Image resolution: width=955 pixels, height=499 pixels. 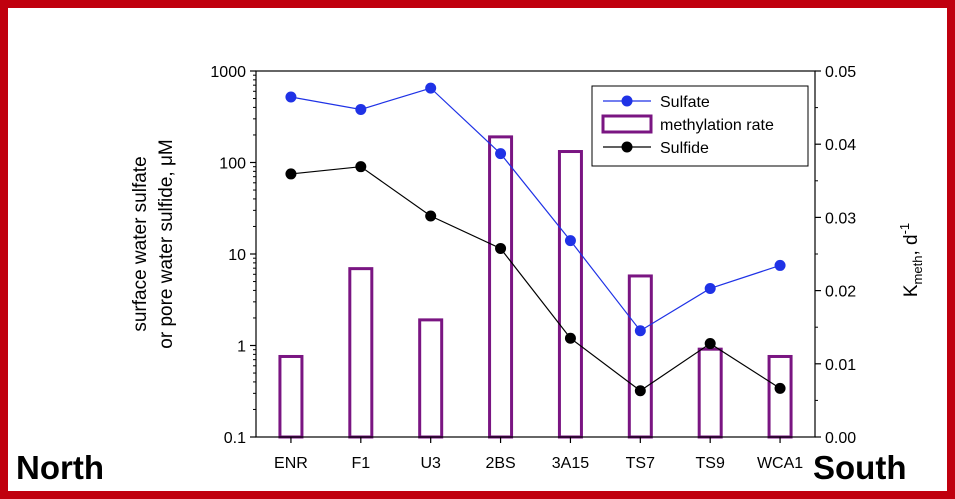 I want to click on north-label: North, so click(x=60, y=467).